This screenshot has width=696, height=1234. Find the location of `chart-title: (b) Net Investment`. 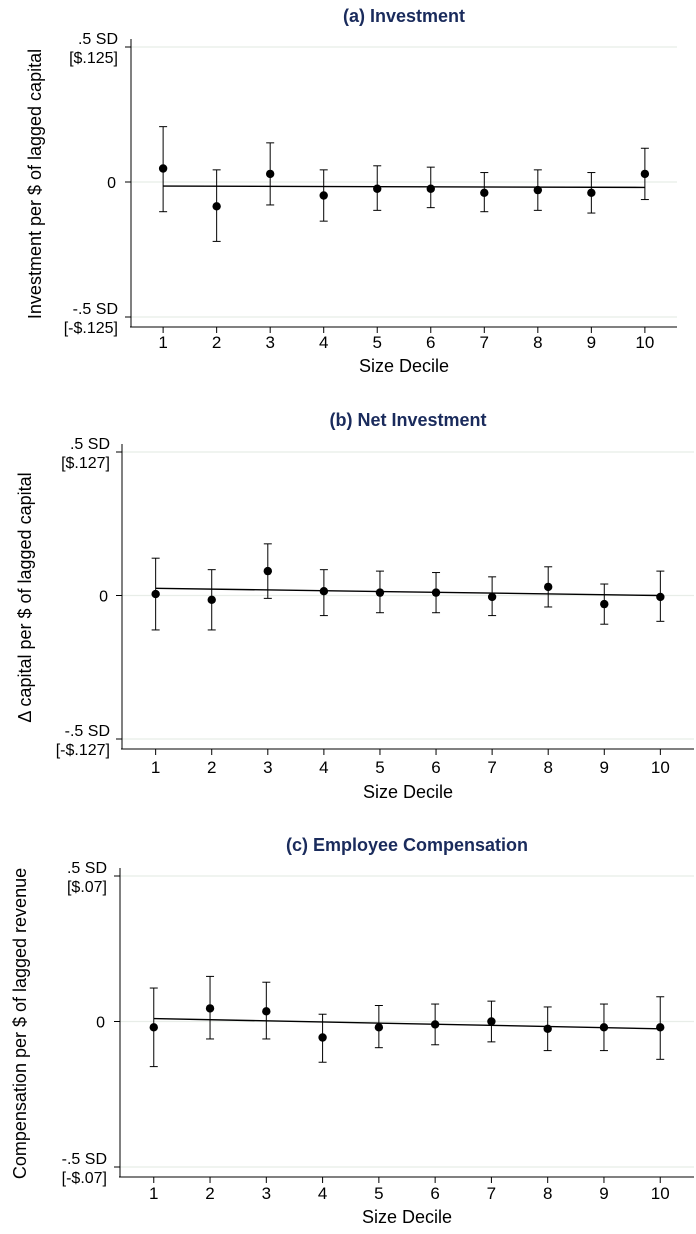

chart-title: (b) Net Investment is located at coordinates (407, 420).